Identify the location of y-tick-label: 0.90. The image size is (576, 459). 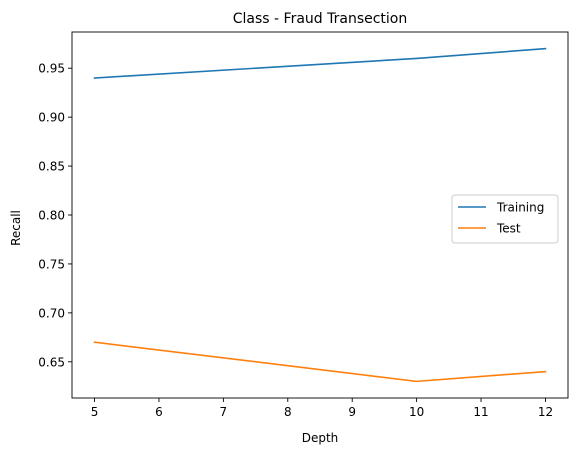
(51, 118).